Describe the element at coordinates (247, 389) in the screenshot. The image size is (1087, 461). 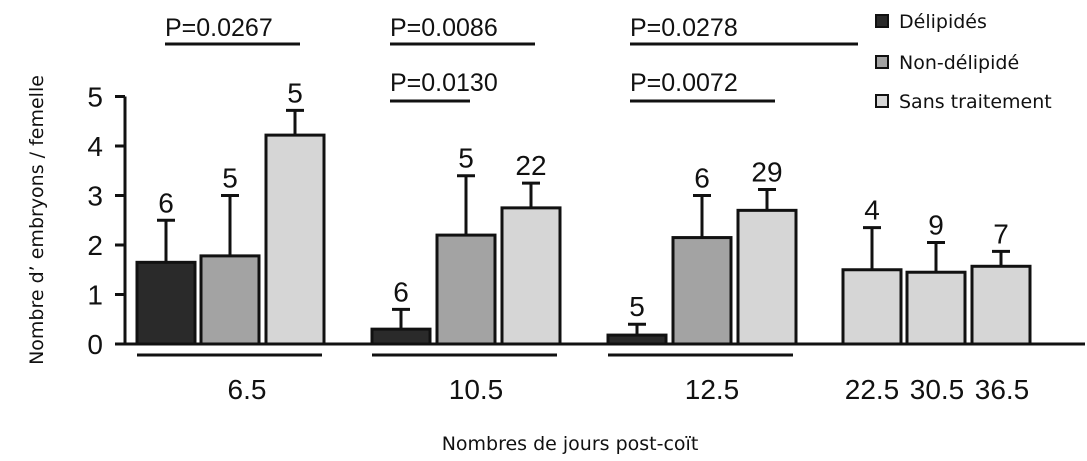
I see `x-tick-label: 6.5` at that location.